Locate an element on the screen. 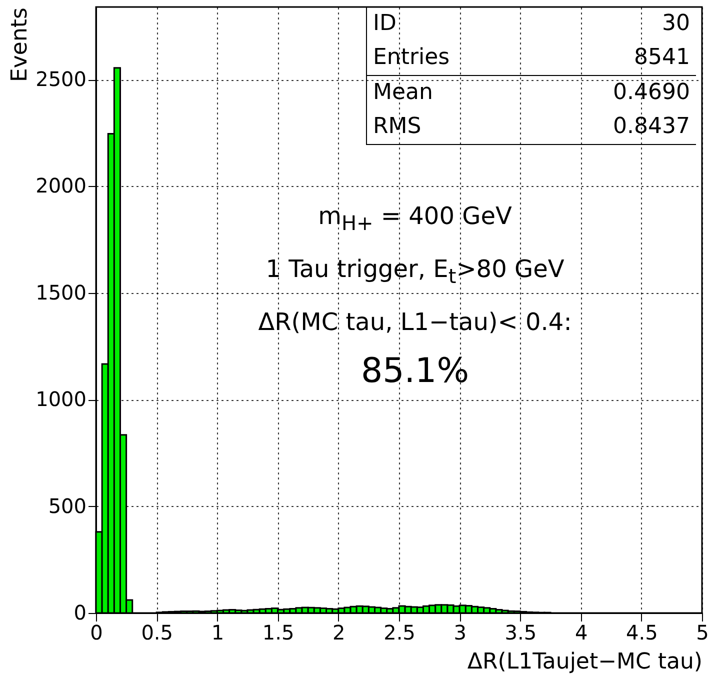 The width and height of the screenshot is (715, 677). x-tick-label: 5 is located at coordinates (702, 632).